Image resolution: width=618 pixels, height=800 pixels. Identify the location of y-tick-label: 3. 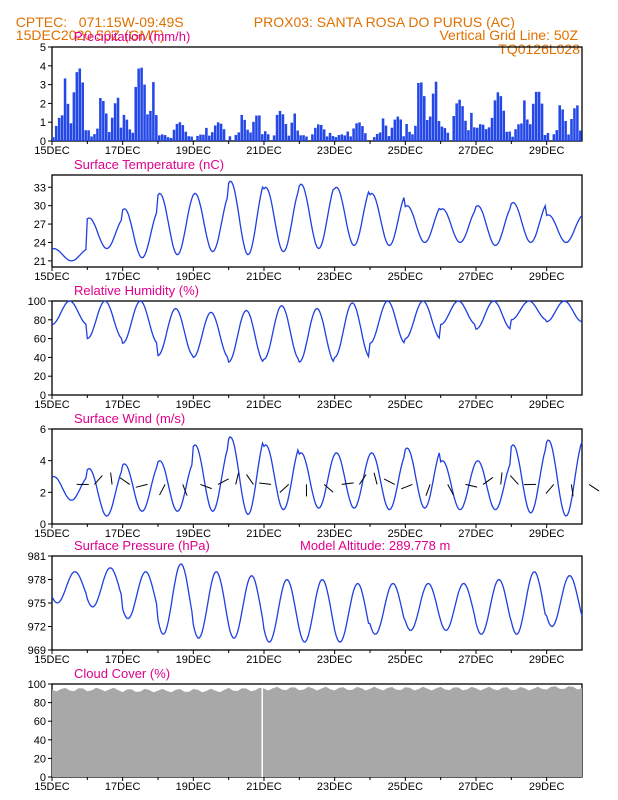
(43, 86).